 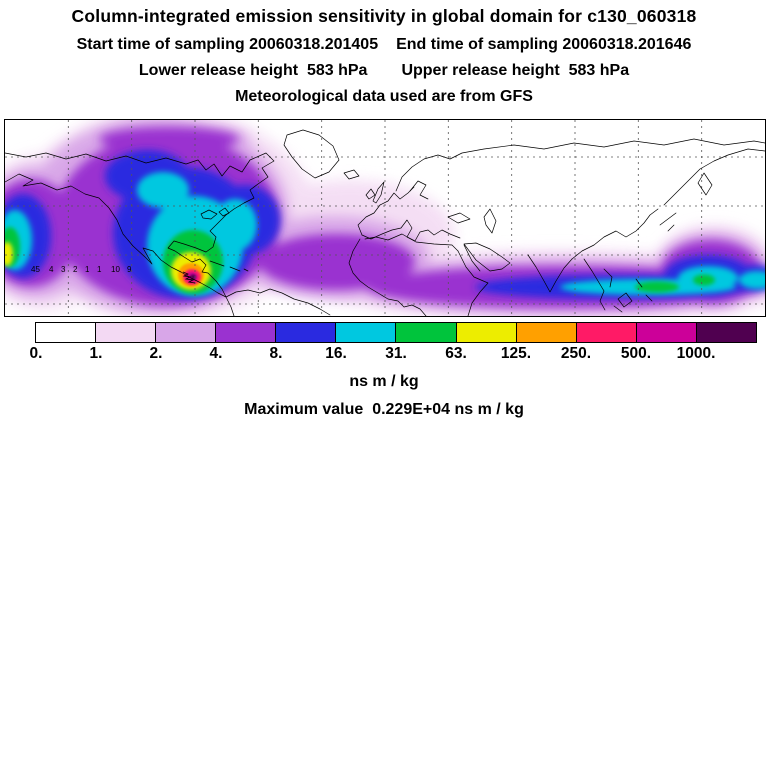 What do you see at coordinates (36, 353) in the screenshot?
I see `colorbar-tick-label: 0.` at bounding box center [36, 353].